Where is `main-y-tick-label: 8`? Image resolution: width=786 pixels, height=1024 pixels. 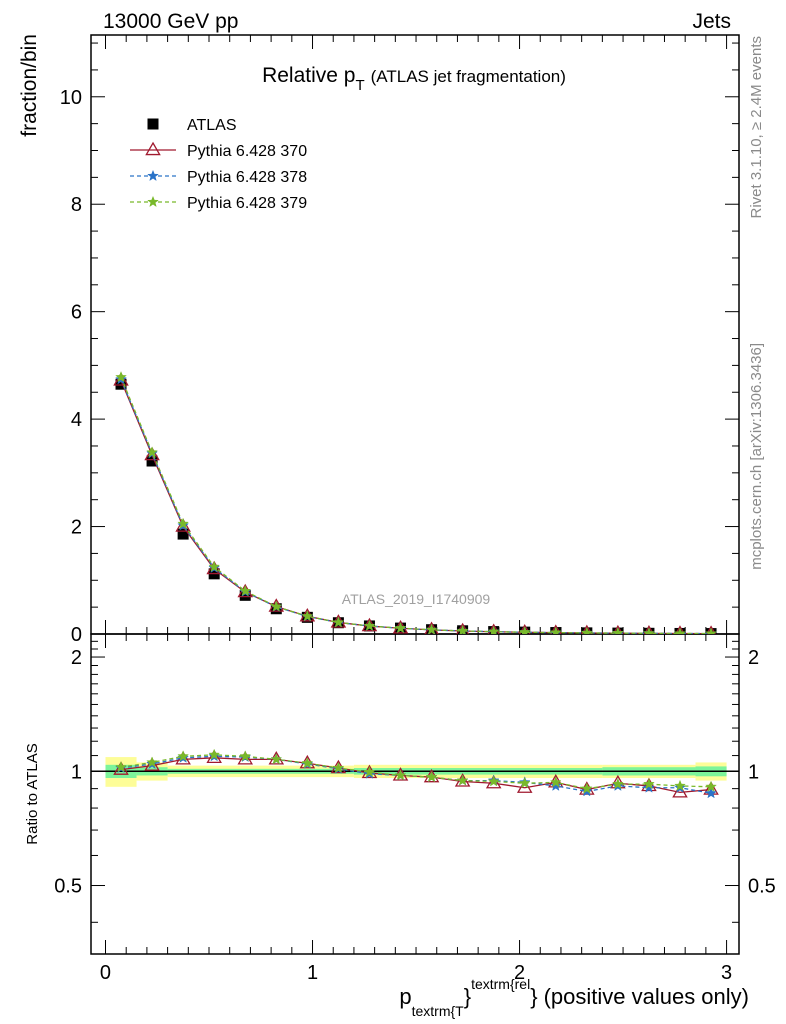
main-y-tick-label: 8 is located at coordinates (76, 205).